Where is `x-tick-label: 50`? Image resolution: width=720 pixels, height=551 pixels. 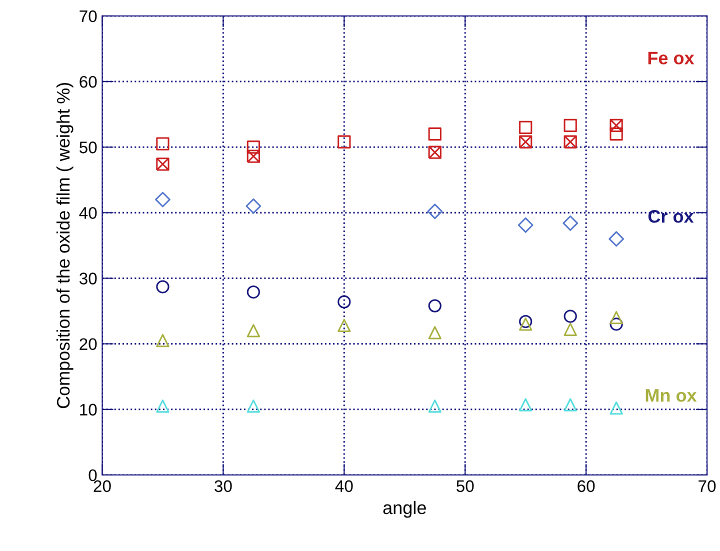
x-tick-label: 50 is located at coordinates (465, 486).